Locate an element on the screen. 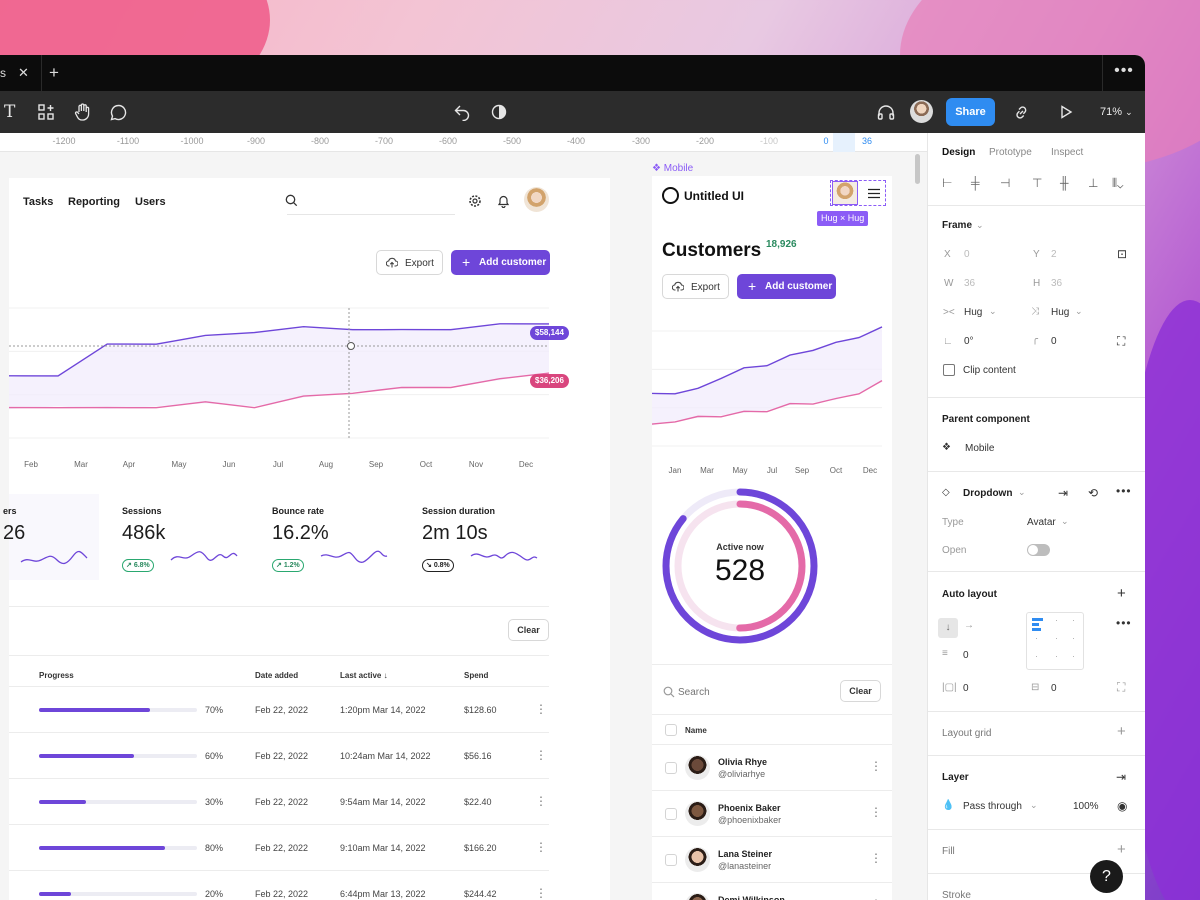 The width and height of the screenshot is (1200, 900). mobile-add-customer-button: + Add customer is located at coordinates (786, 286).